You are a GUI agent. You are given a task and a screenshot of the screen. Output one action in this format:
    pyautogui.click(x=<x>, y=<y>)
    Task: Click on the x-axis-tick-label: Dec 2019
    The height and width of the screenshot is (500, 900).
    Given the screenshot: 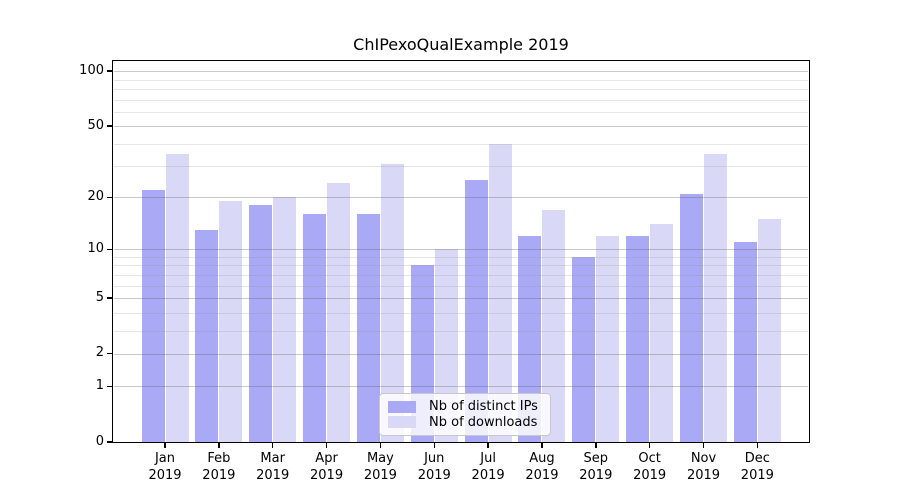 What is the action you would take?
    pyautogui.click(x=757, y=467)
    